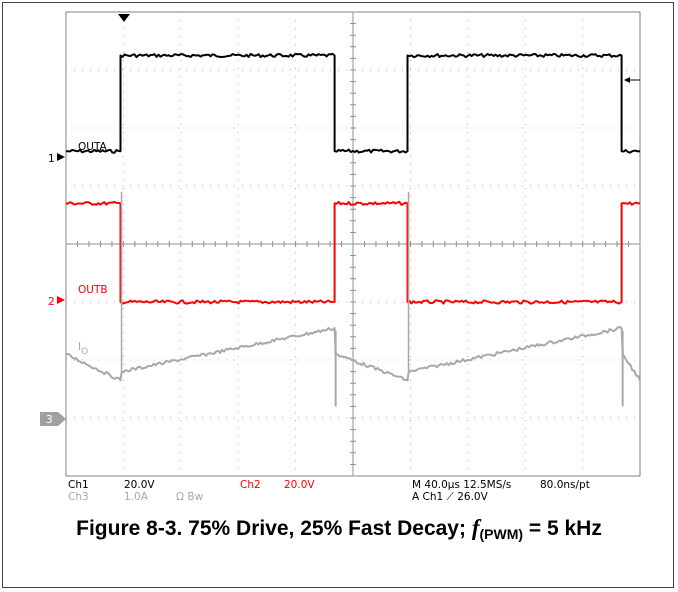  I want to click on ch3-readout-scale: 1.0A, so click(136, 495).